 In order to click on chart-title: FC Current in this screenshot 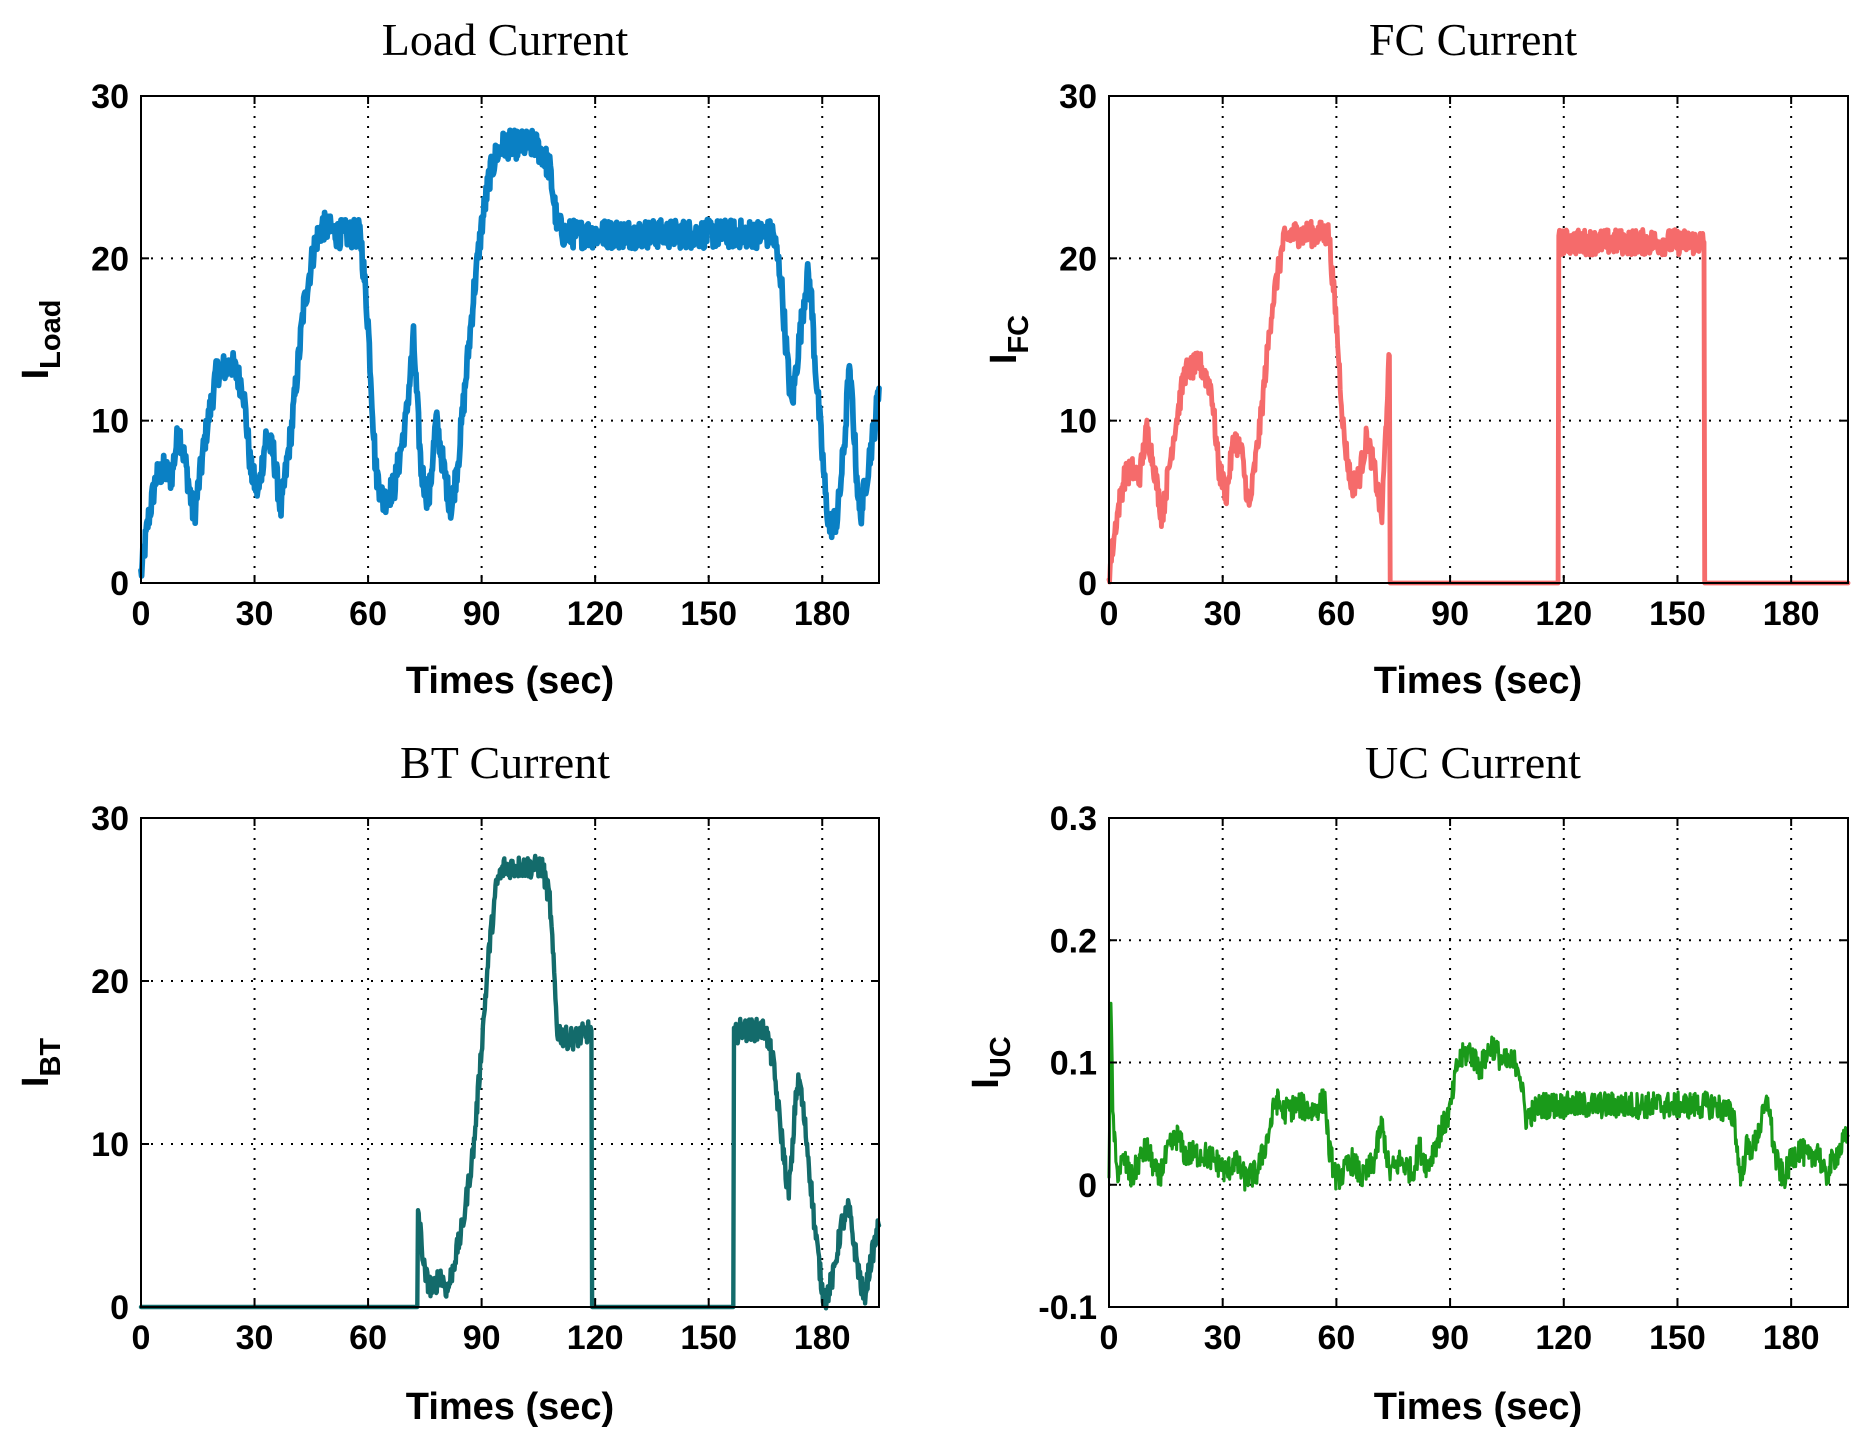, I will do `click(1473, 39)`.